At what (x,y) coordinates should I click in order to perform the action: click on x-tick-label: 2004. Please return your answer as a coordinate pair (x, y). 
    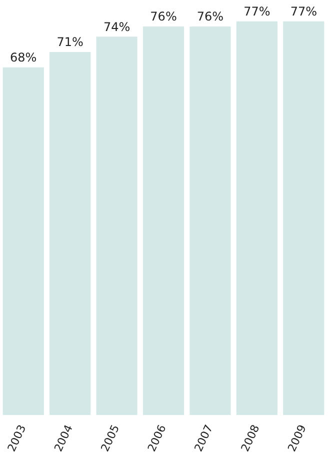
    Looking at the image, I should click on (64, 438).